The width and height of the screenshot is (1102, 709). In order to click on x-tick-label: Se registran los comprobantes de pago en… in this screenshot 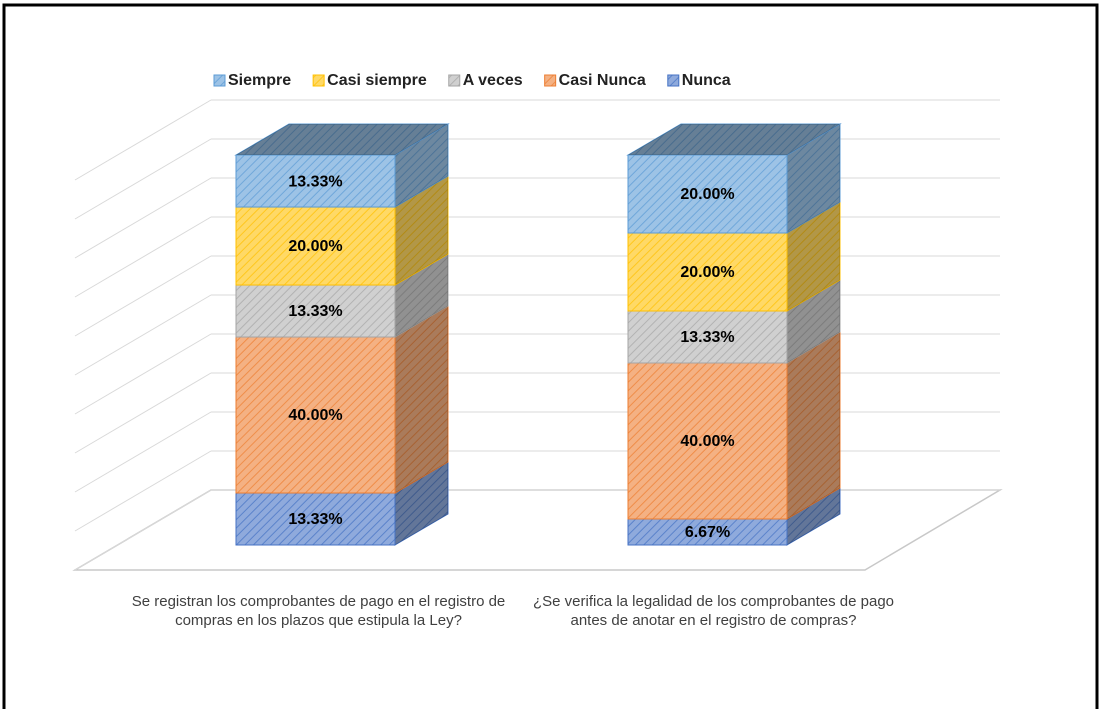, I will do `click(318, 611)`.